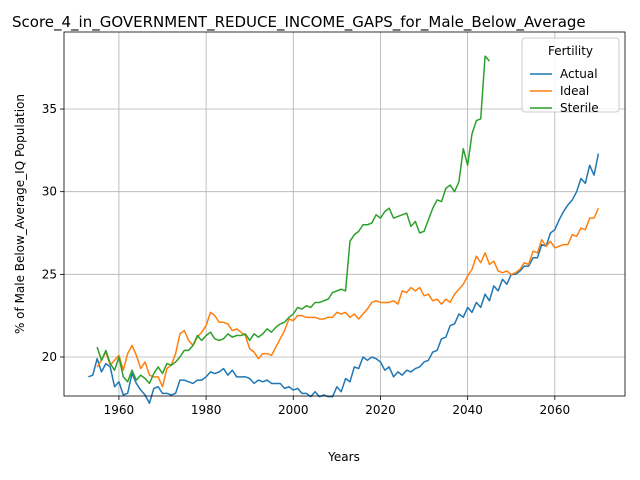 The height and width of the screenshot is (480, 640). I want to click on x-axis-label: Years, so click(343, 457).